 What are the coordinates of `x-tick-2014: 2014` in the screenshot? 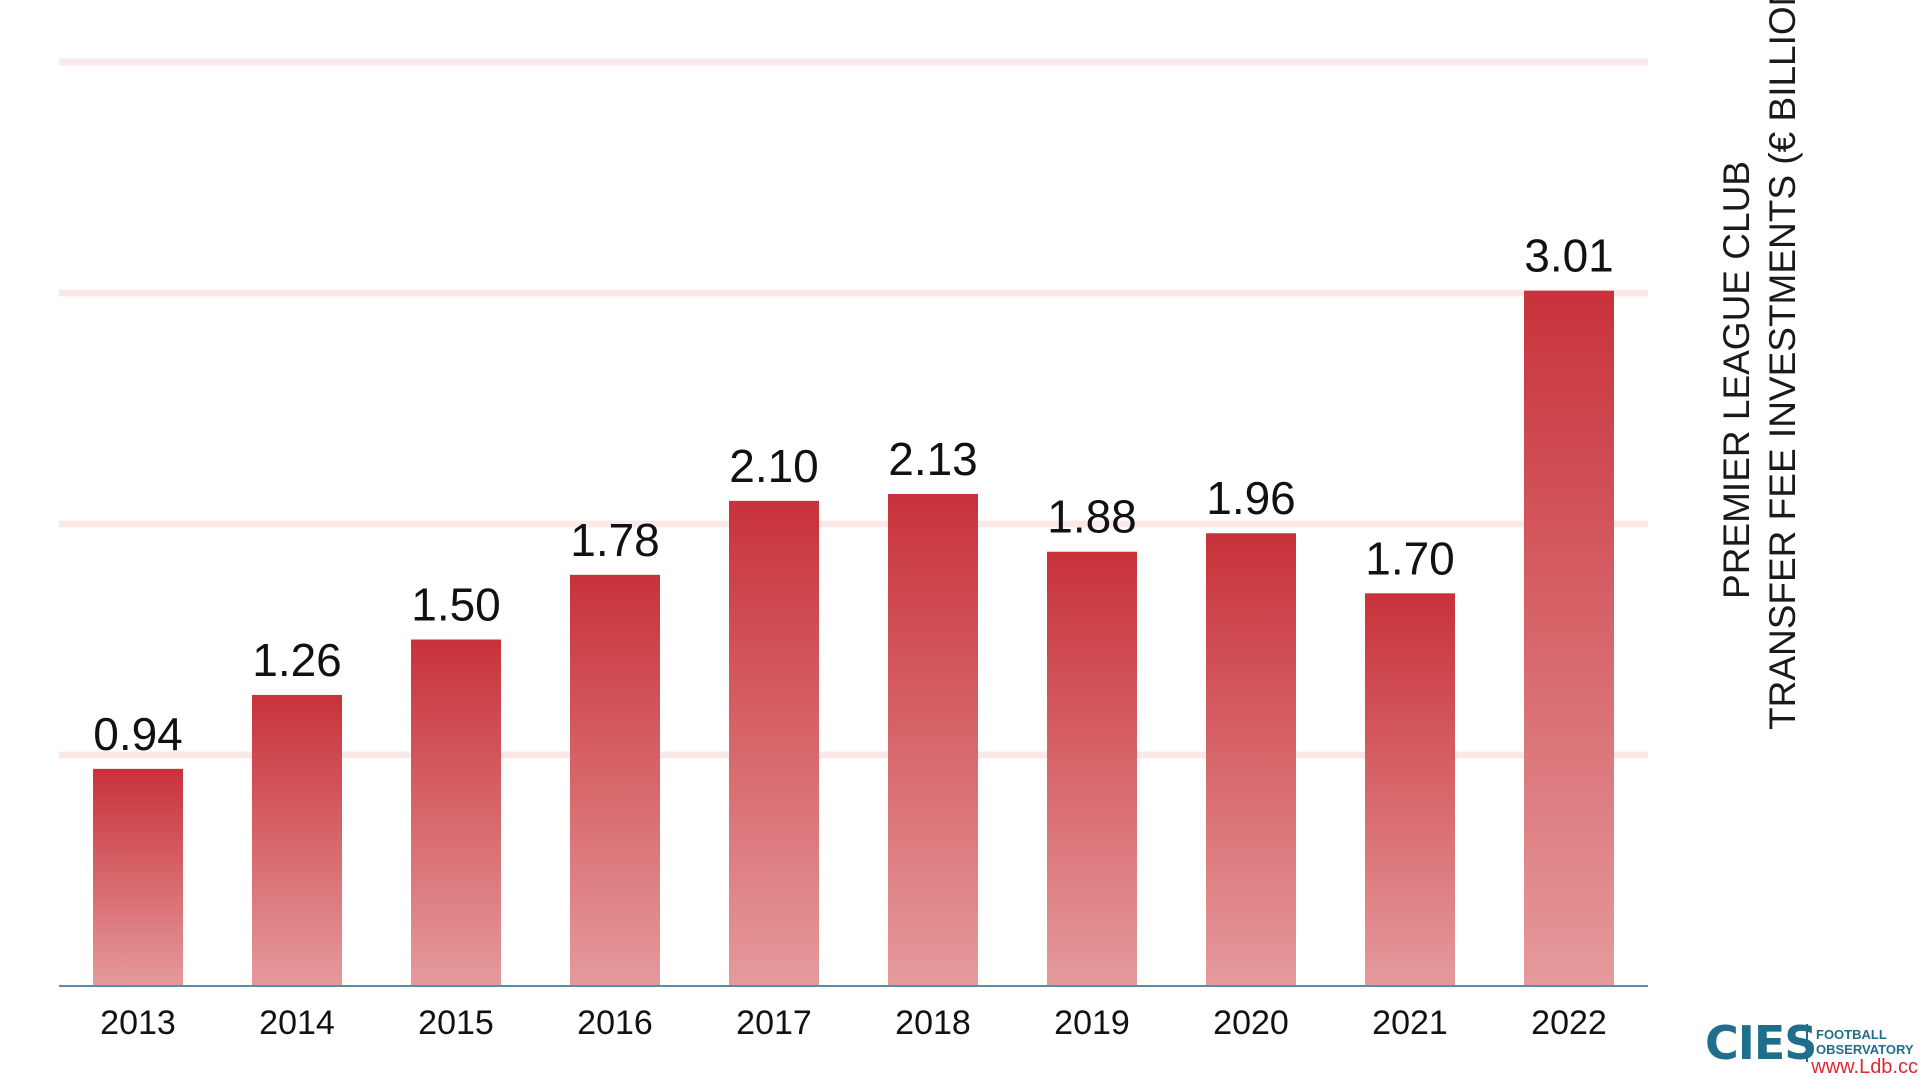 It's located at (297, 1023).